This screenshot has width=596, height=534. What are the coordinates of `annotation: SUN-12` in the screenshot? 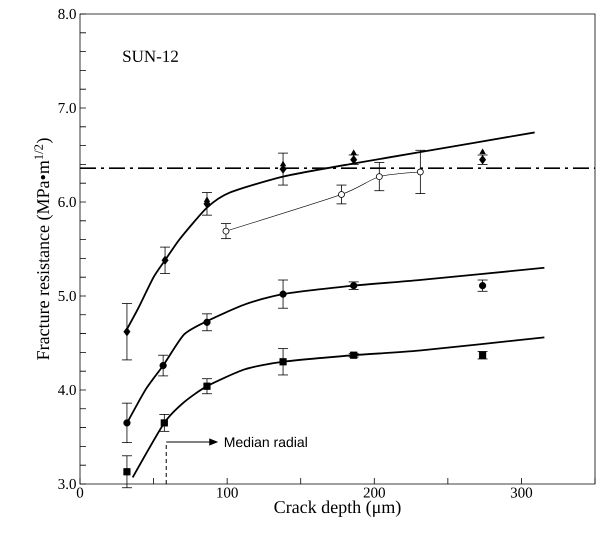 It's located at (150, 56).